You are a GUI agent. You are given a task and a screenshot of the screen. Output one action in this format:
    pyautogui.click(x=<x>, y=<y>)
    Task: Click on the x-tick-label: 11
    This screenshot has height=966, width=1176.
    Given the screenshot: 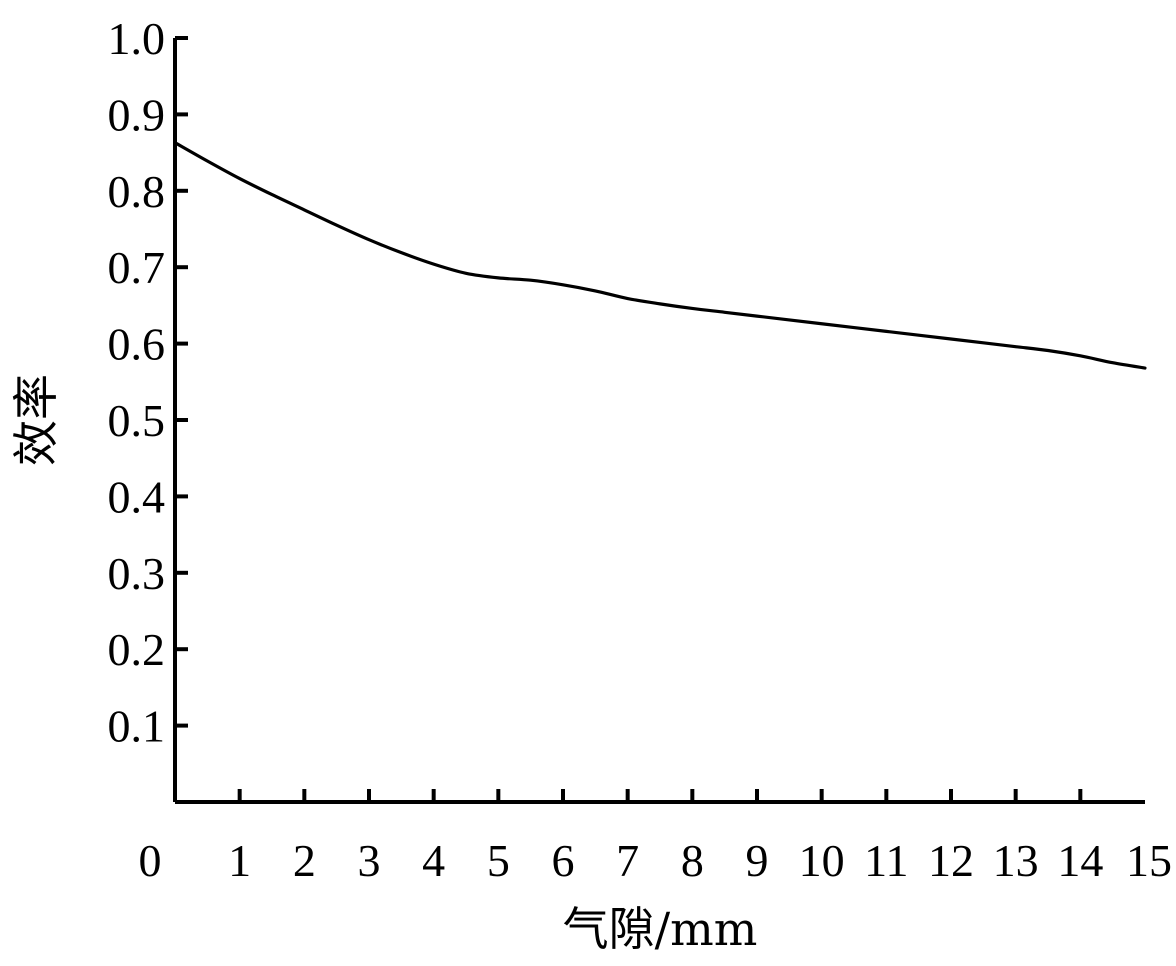 What is the action you would take?
    pyautogui.click(x=886, y=860)
    